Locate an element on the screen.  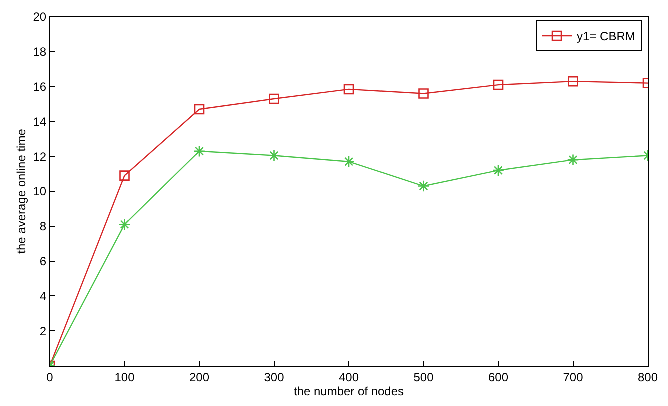
x-tick-label: 400 is located at coordinates (349, 377).